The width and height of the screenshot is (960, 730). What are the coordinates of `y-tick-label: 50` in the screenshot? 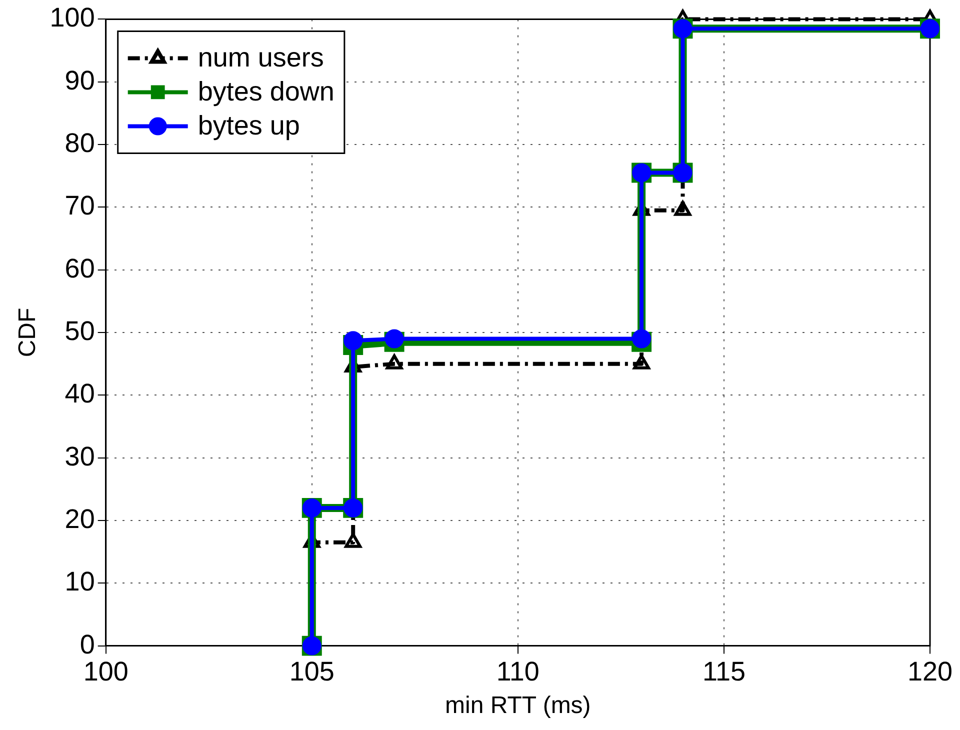 It's located at (79, 331).